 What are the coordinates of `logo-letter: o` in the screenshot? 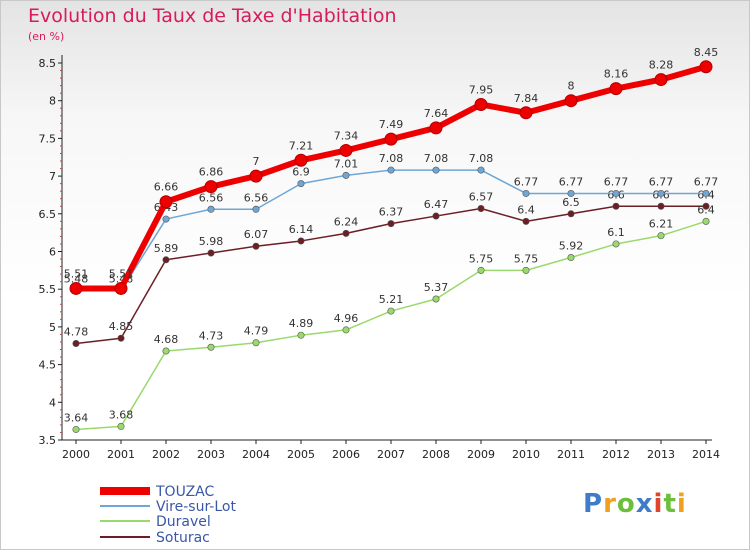 It's located at (626, 504).